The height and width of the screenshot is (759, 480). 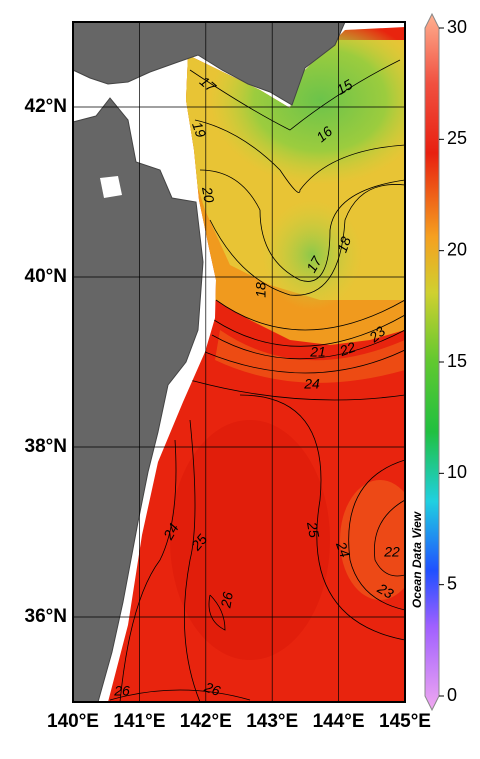 What do you see at coordinates (111, 187) in the screenshot?
I see `land-gap` at bounding box center [111, 187].